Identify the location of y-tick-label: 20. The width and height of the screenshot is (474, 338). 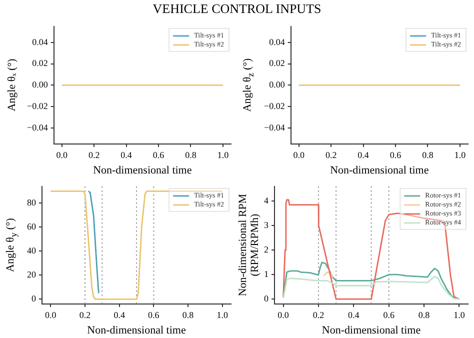
(31, 275).